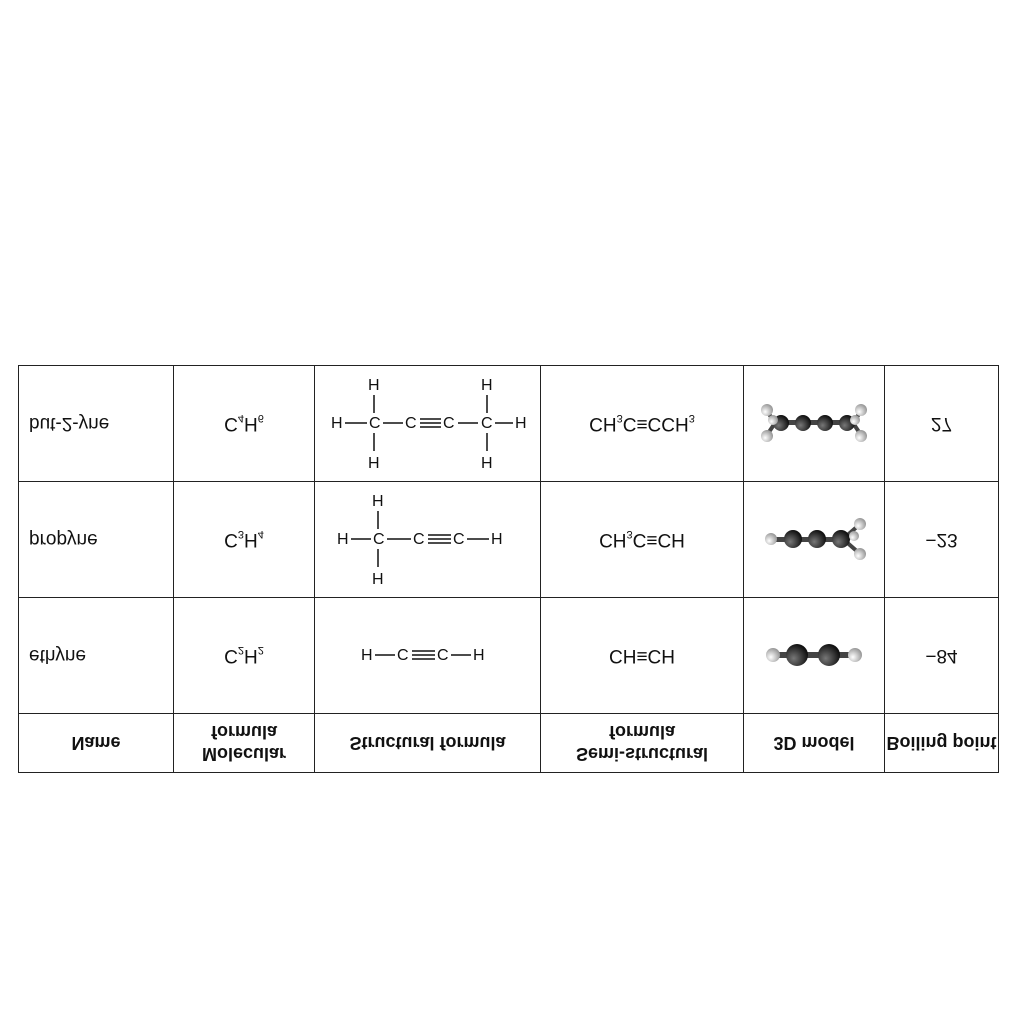 This screenshot has width=1024, height=1024. Describe the element at coordinates (642, 539) in the screenshot. I see `semi-structural-formula: CH3C≡CH` at that location.